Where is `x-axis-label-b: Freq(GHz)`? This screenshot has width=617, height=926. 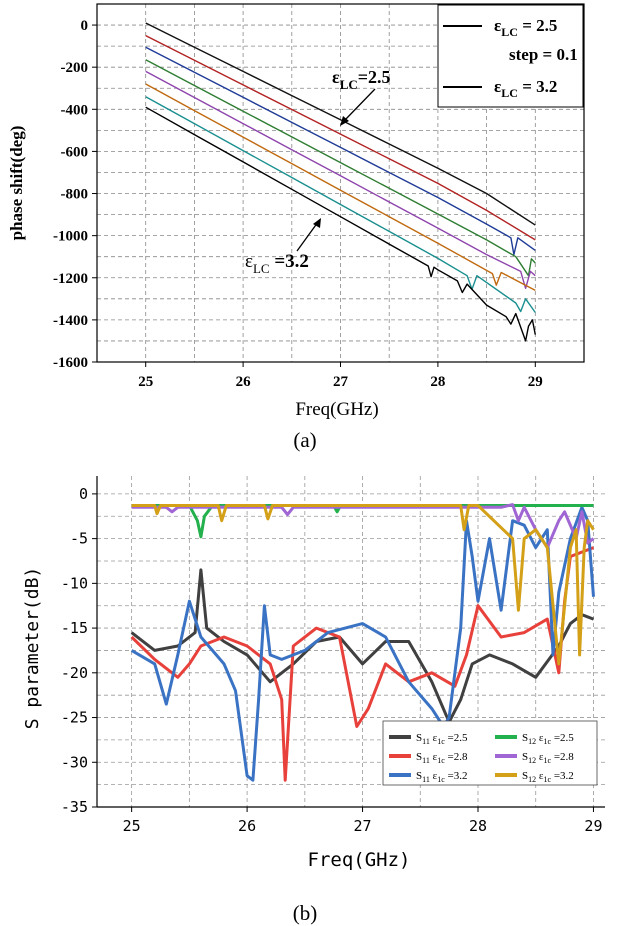
x-axis-label-b: Freq(GHz) is located at coordinates (359, 860).